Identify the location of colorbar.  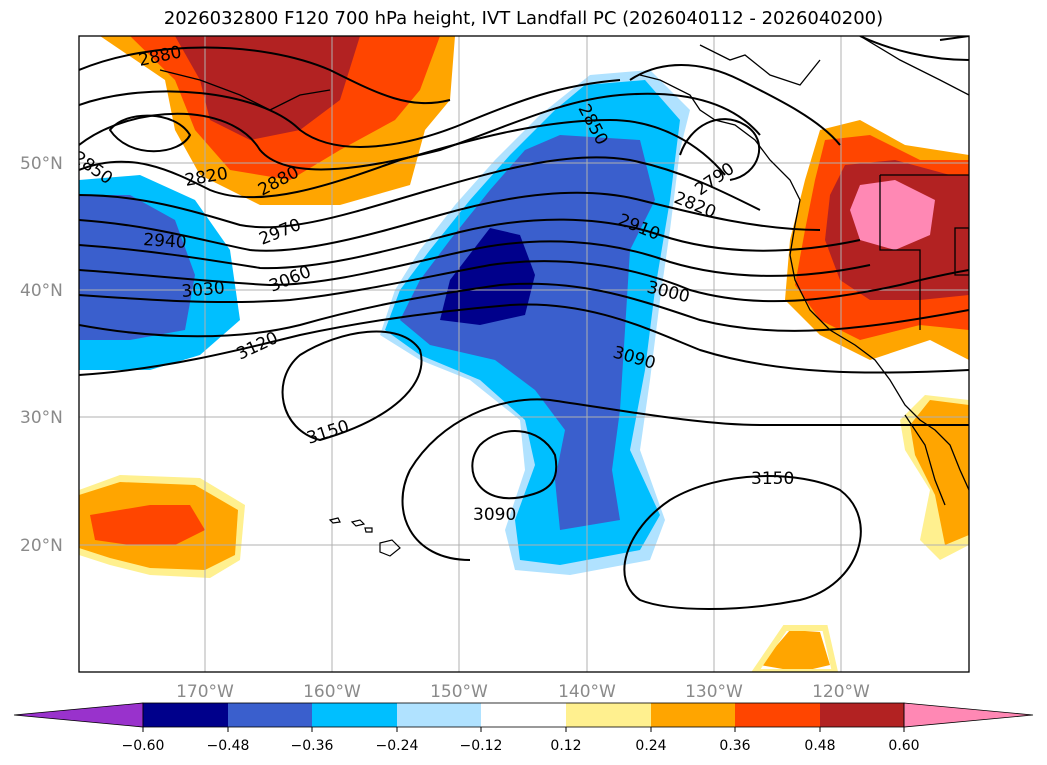
(523, 717).